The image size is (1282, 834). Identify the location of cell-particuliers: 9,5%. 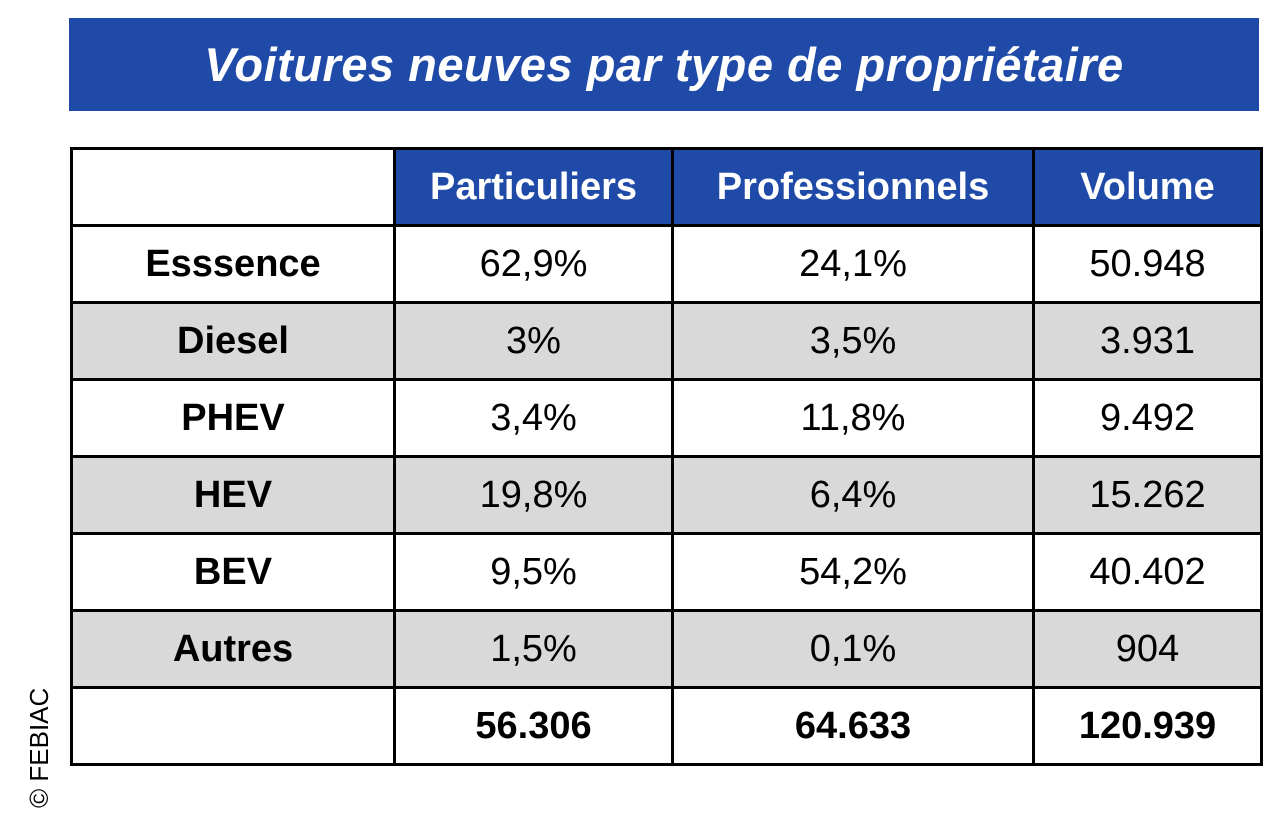
(533, 572).